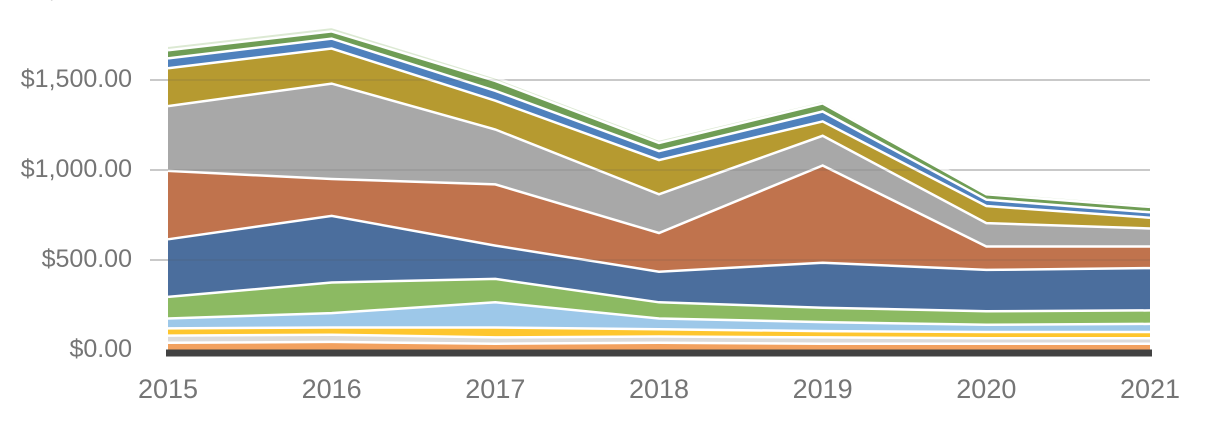 The height and width of the screenshot is (423, 1210). What do you see at coordinates (658, 336) in the screenshot?
I see `band-separator-light-gray` at bounding box center [658, 336].